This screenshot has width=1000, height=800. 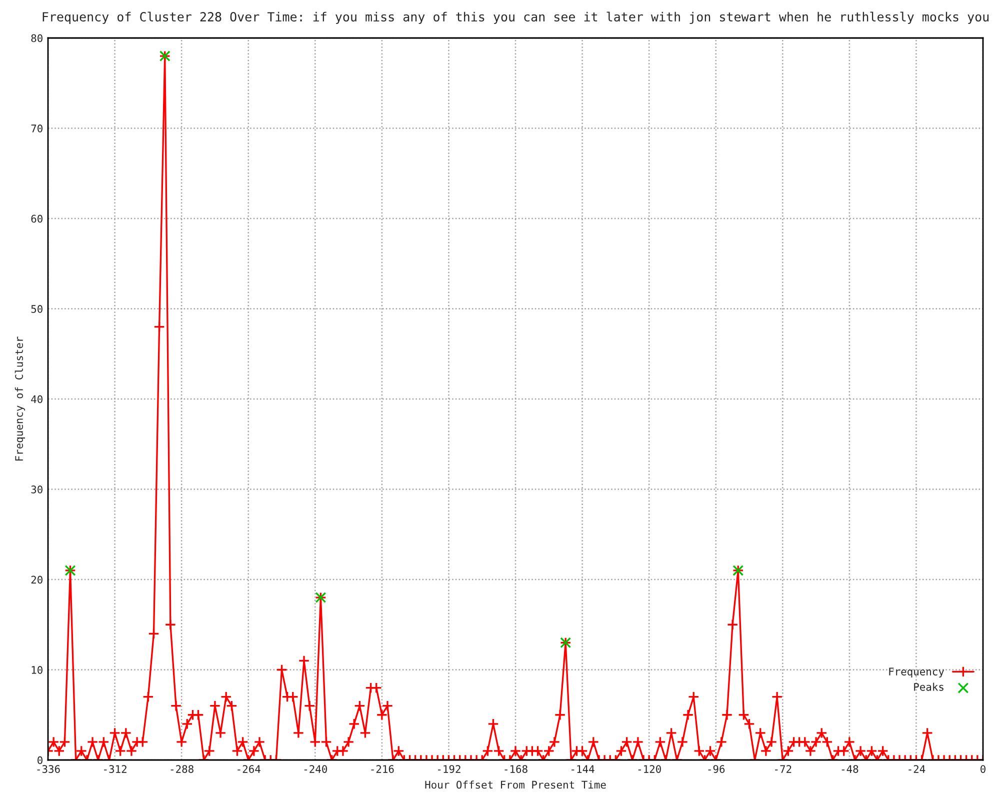 What do you see at coordinates (916, 673) in the screenshot?
I see `legend-label: Frequency` at bounding box center [916, 673].